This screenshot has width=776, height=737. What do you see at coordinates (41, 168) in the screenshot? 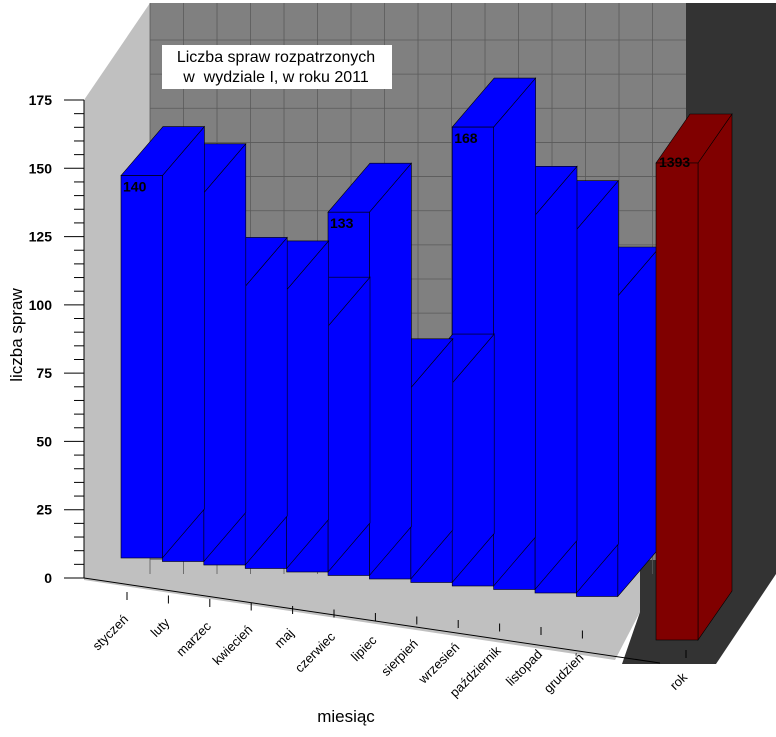
I see `y-tick-label: 150` at bounding box center [41, 168].